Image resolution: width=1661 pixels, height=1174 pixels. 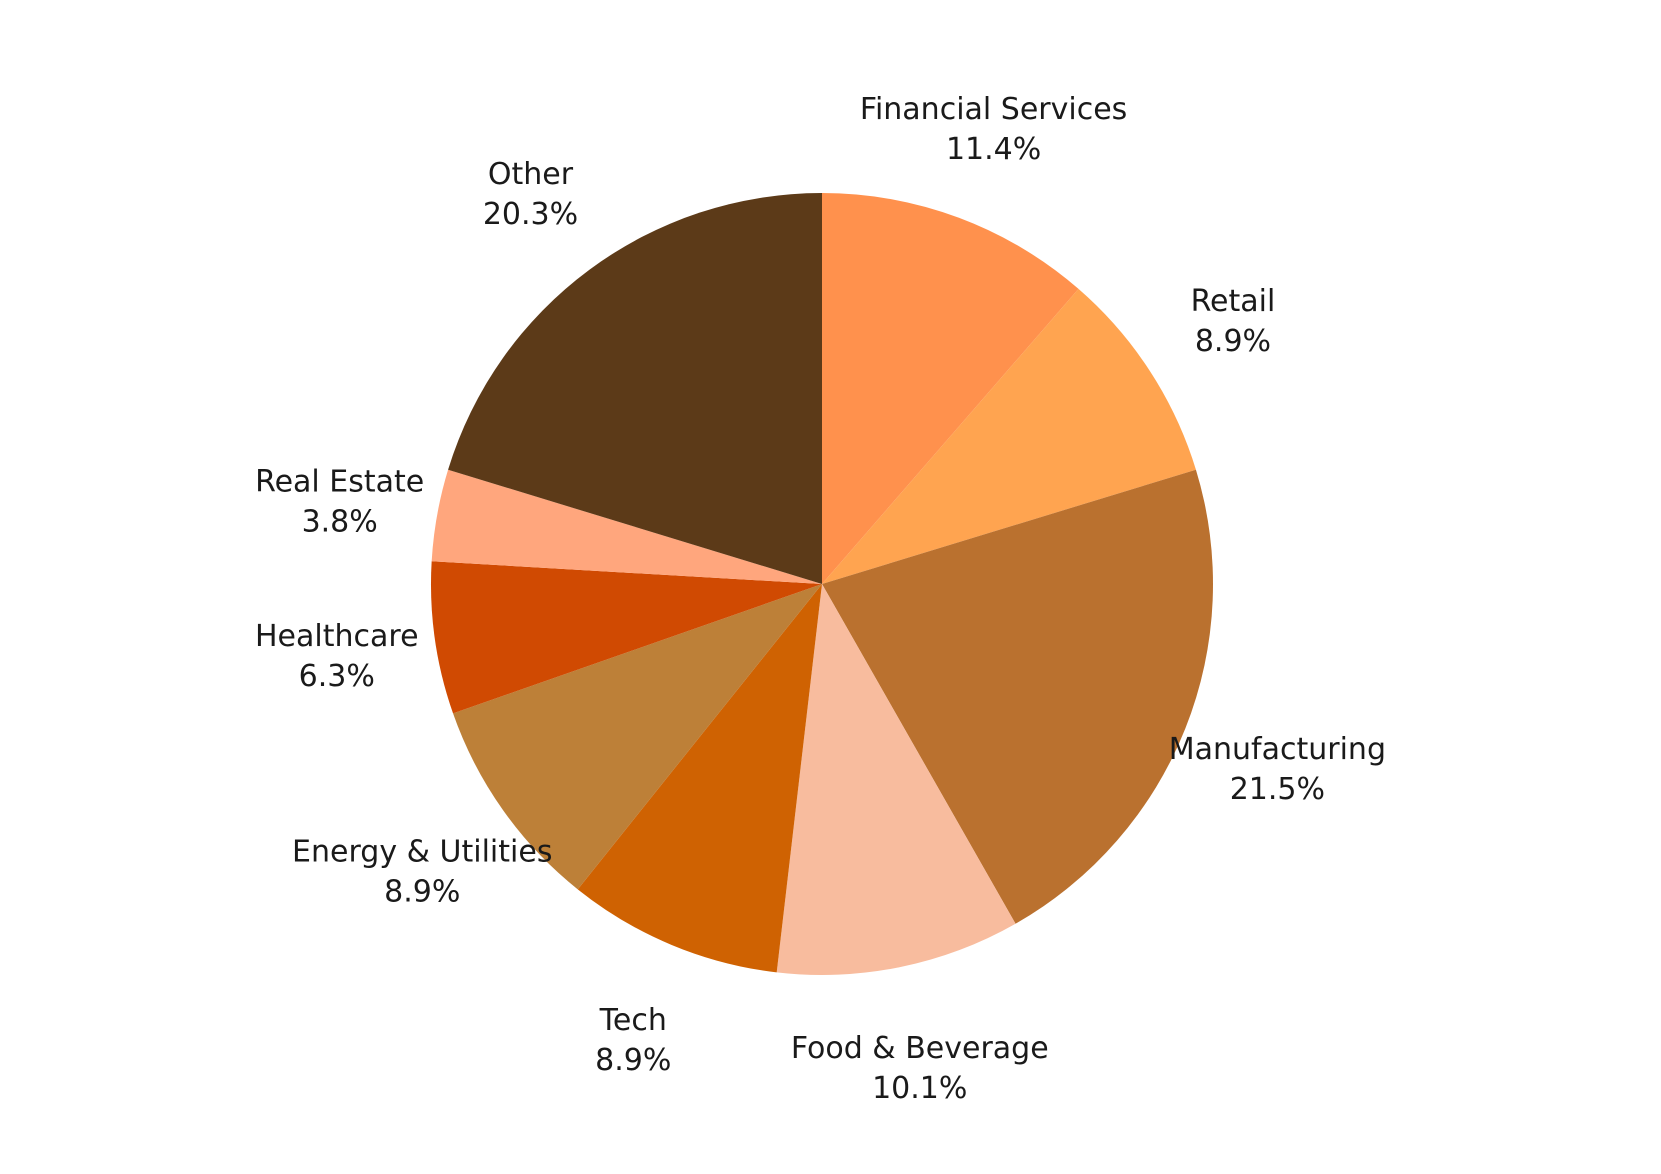 I want to click on slice-food-and-beverage, so click(x=896, y=779).